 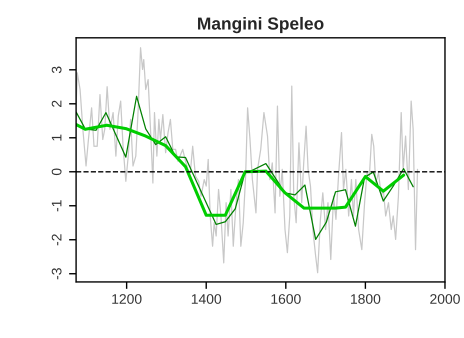 What do you see at coordinates (57, 70) in the screenshot?
I see `y-tick-label: 3` at bounding box center [57, 70].